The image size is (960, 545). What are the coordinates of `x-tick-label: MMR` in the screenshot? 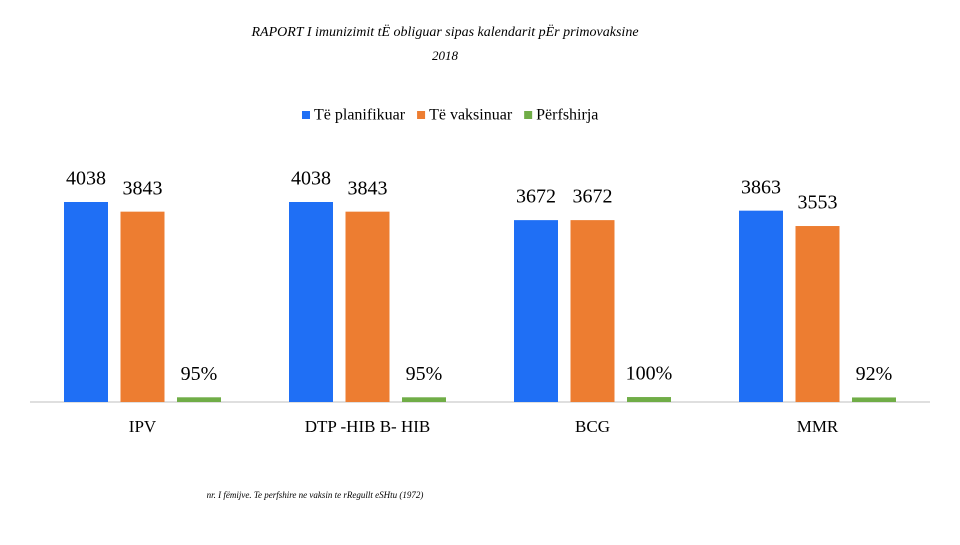 It's located at (818, 426).